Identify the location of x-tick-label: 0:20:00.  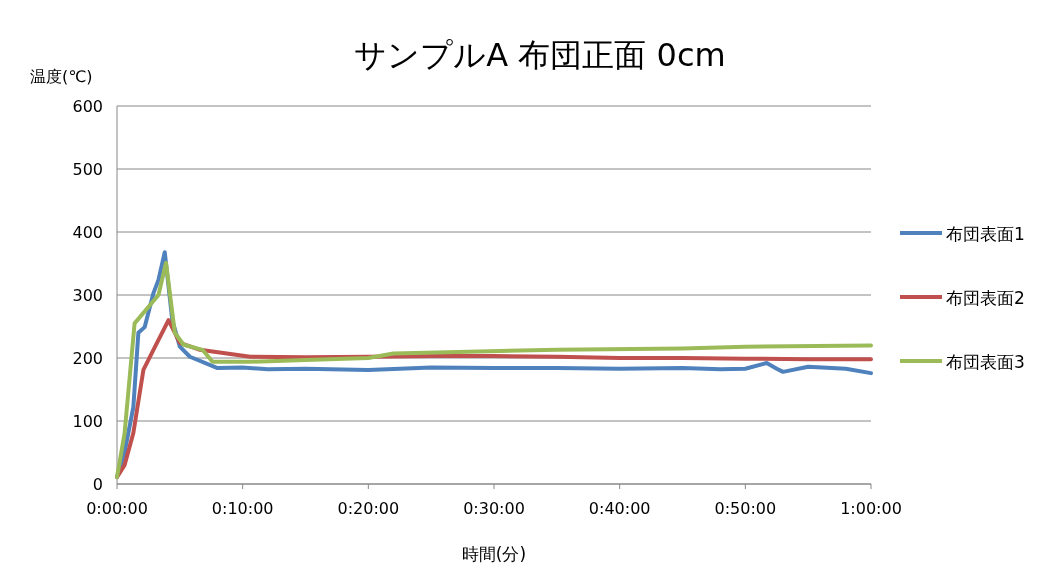
(368, 508).